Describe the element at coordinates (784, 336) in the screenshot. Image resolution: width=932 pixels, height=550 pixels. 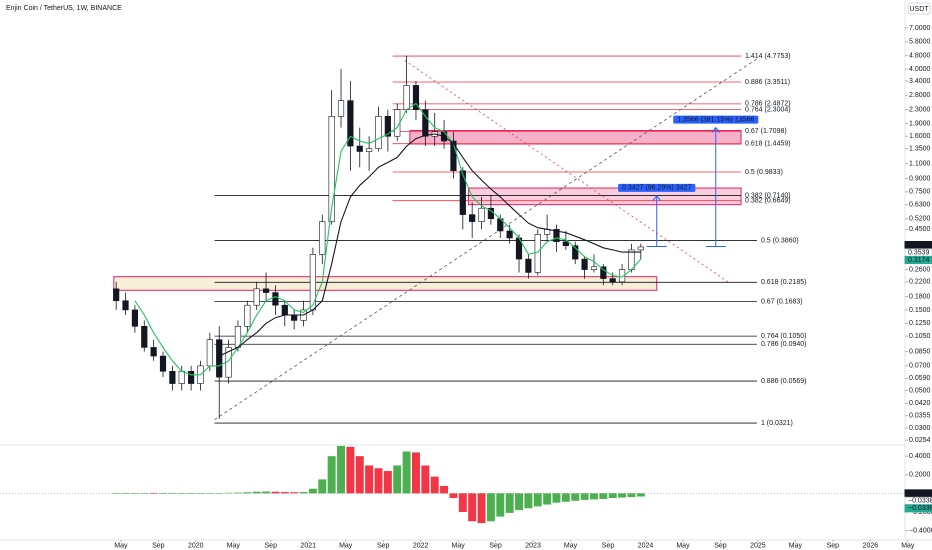
I see `fib-level-label: 0.764 (0.1050)` at that location.